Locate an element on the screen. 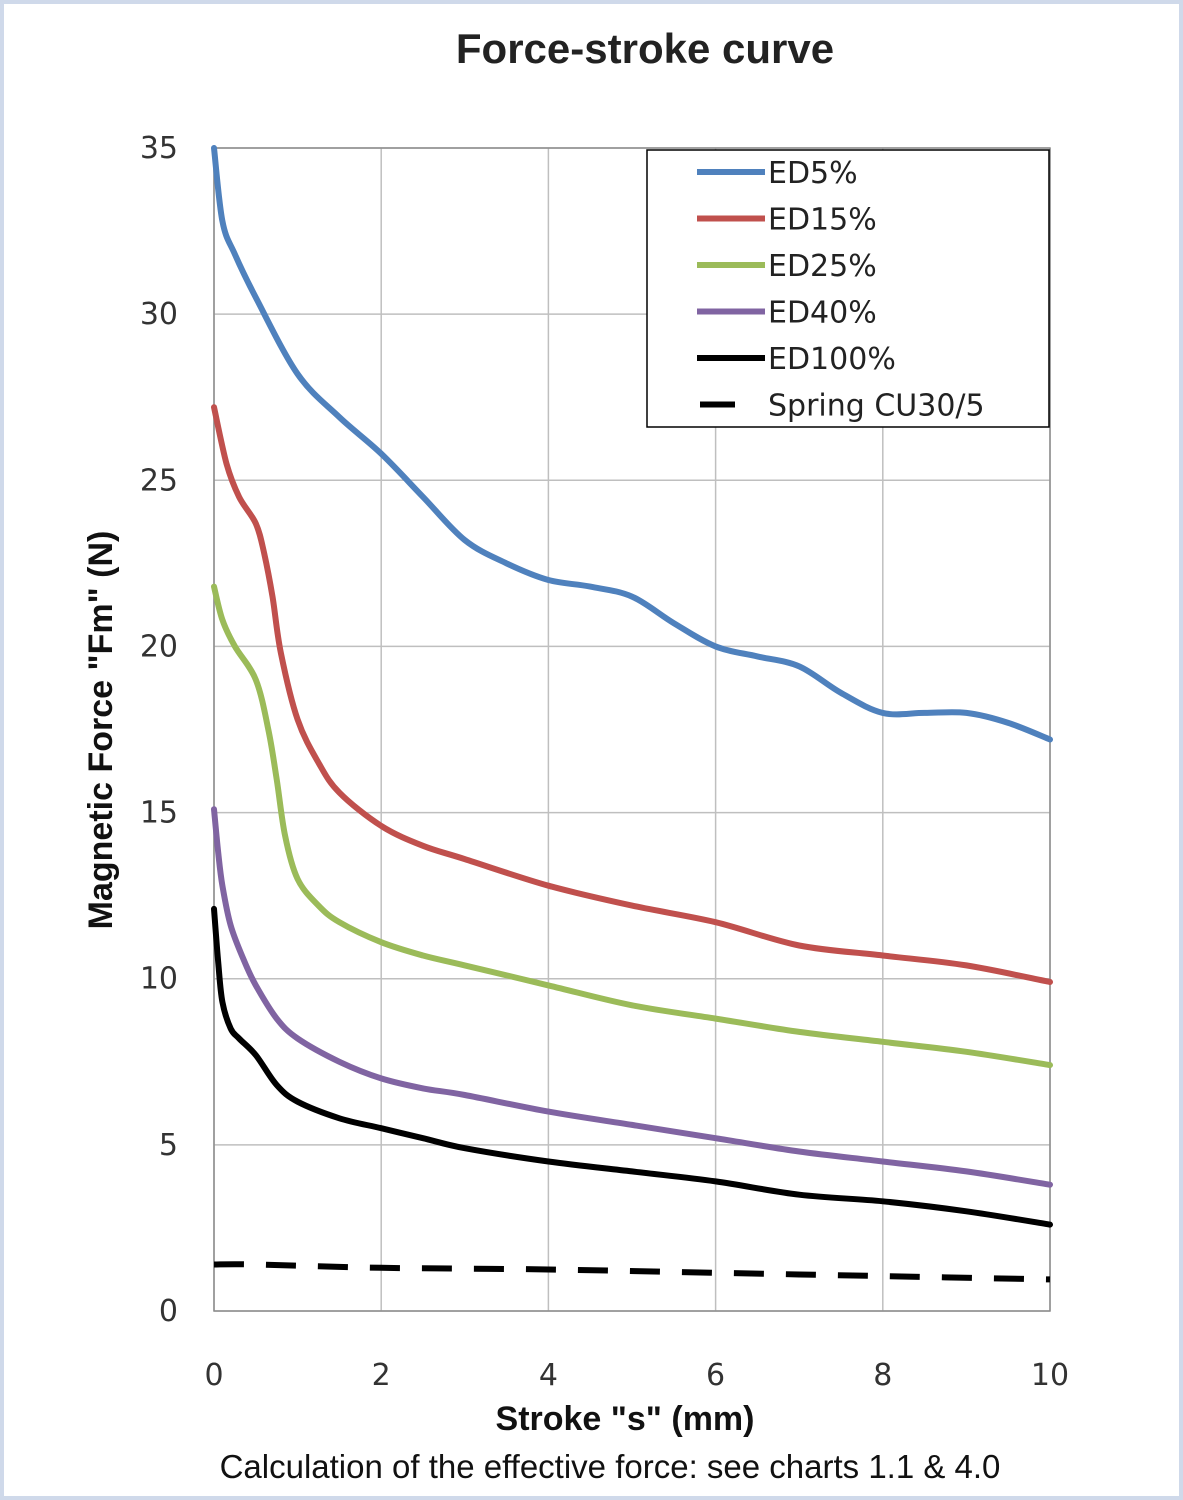 This screenshot has height=1500, width=1183. y-axis-label: Magnetic Force "Fm" (N) is located at coordinates (101, 730).